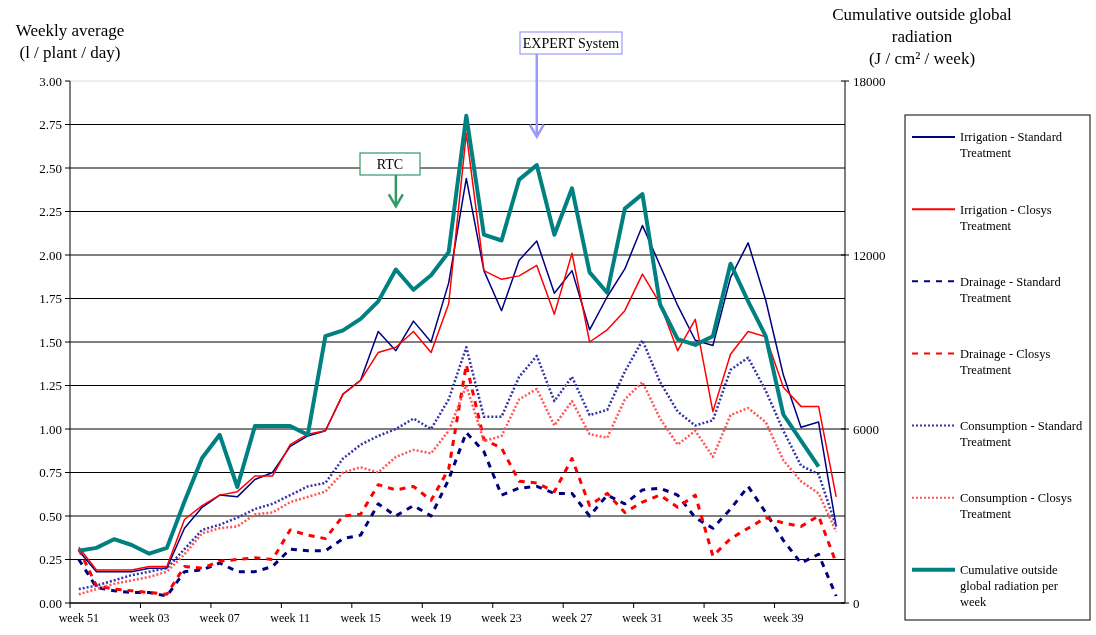  Describe the element at coordinates (642, 618) in the screenshot. I see `x-tick-label: week 31` at that location.